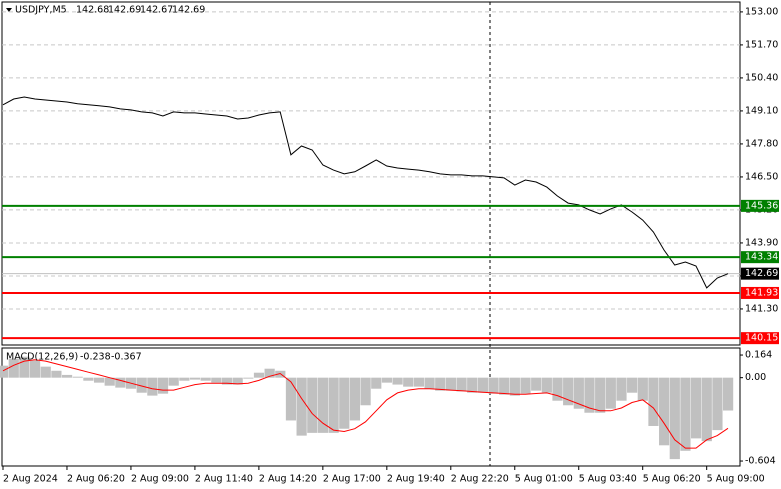  Describe the element at coordinates (41, 10) in the screenshot. I see `symbol-label: USDJPY,M5` at that location.